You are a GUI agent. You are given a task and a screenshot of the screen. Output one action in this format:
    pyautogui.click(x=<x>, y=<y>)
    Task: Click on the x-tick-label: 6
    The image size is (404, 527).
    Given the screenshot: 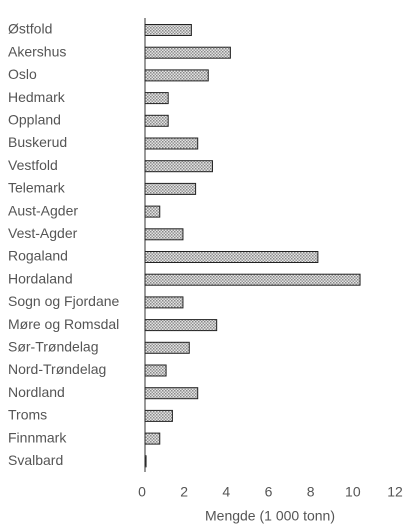 What is the action you would take?
    pyautogui.click(x=269, y=492)
    